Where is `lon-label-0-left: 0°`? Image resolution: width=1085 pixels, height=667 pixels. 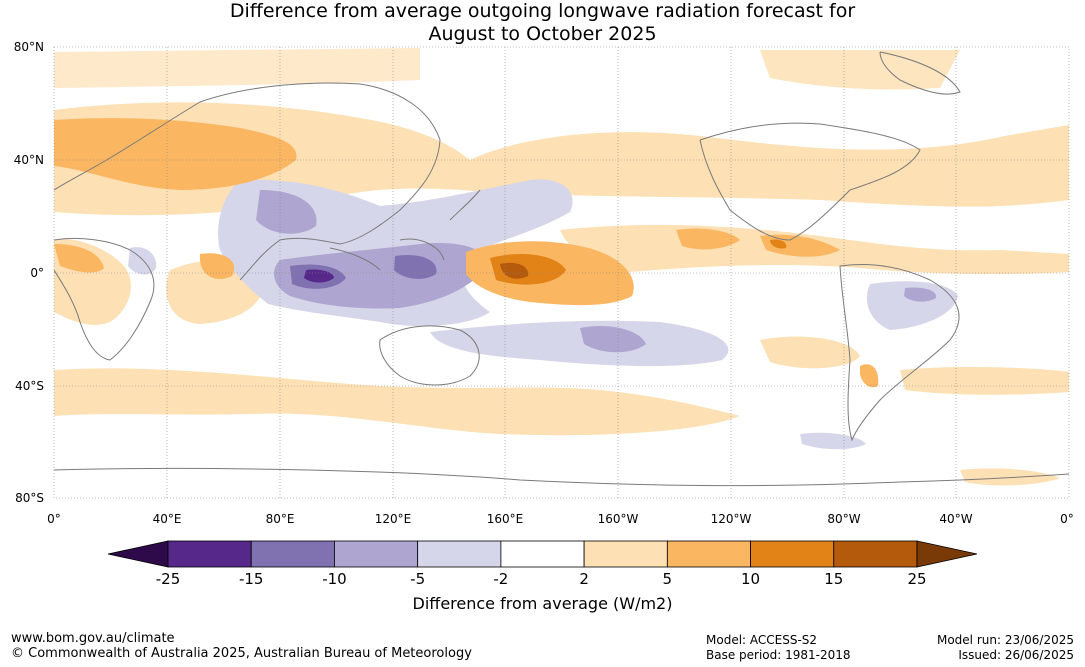 lon-label-0-left: 0° is located at coordinates (54, 519).